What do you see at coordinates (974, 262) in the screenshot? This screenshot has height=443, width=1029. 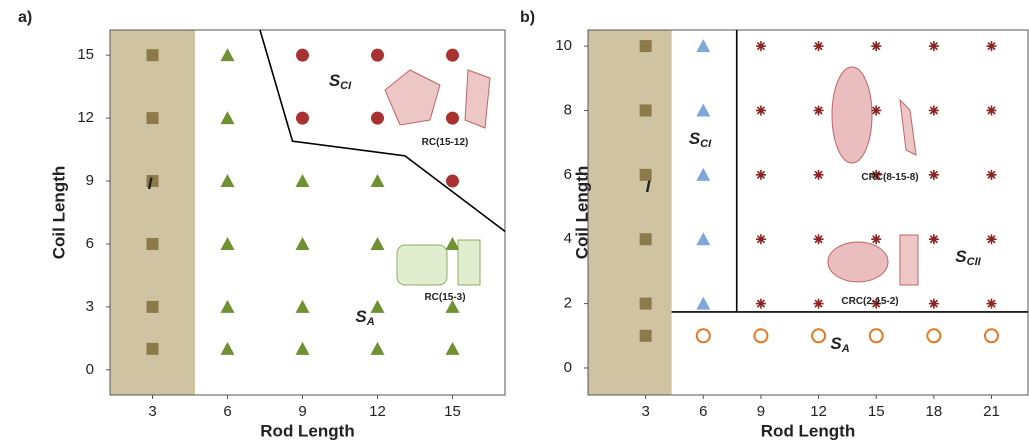 I see `annotation-subscript: CII` at bounding box center [974, 262].